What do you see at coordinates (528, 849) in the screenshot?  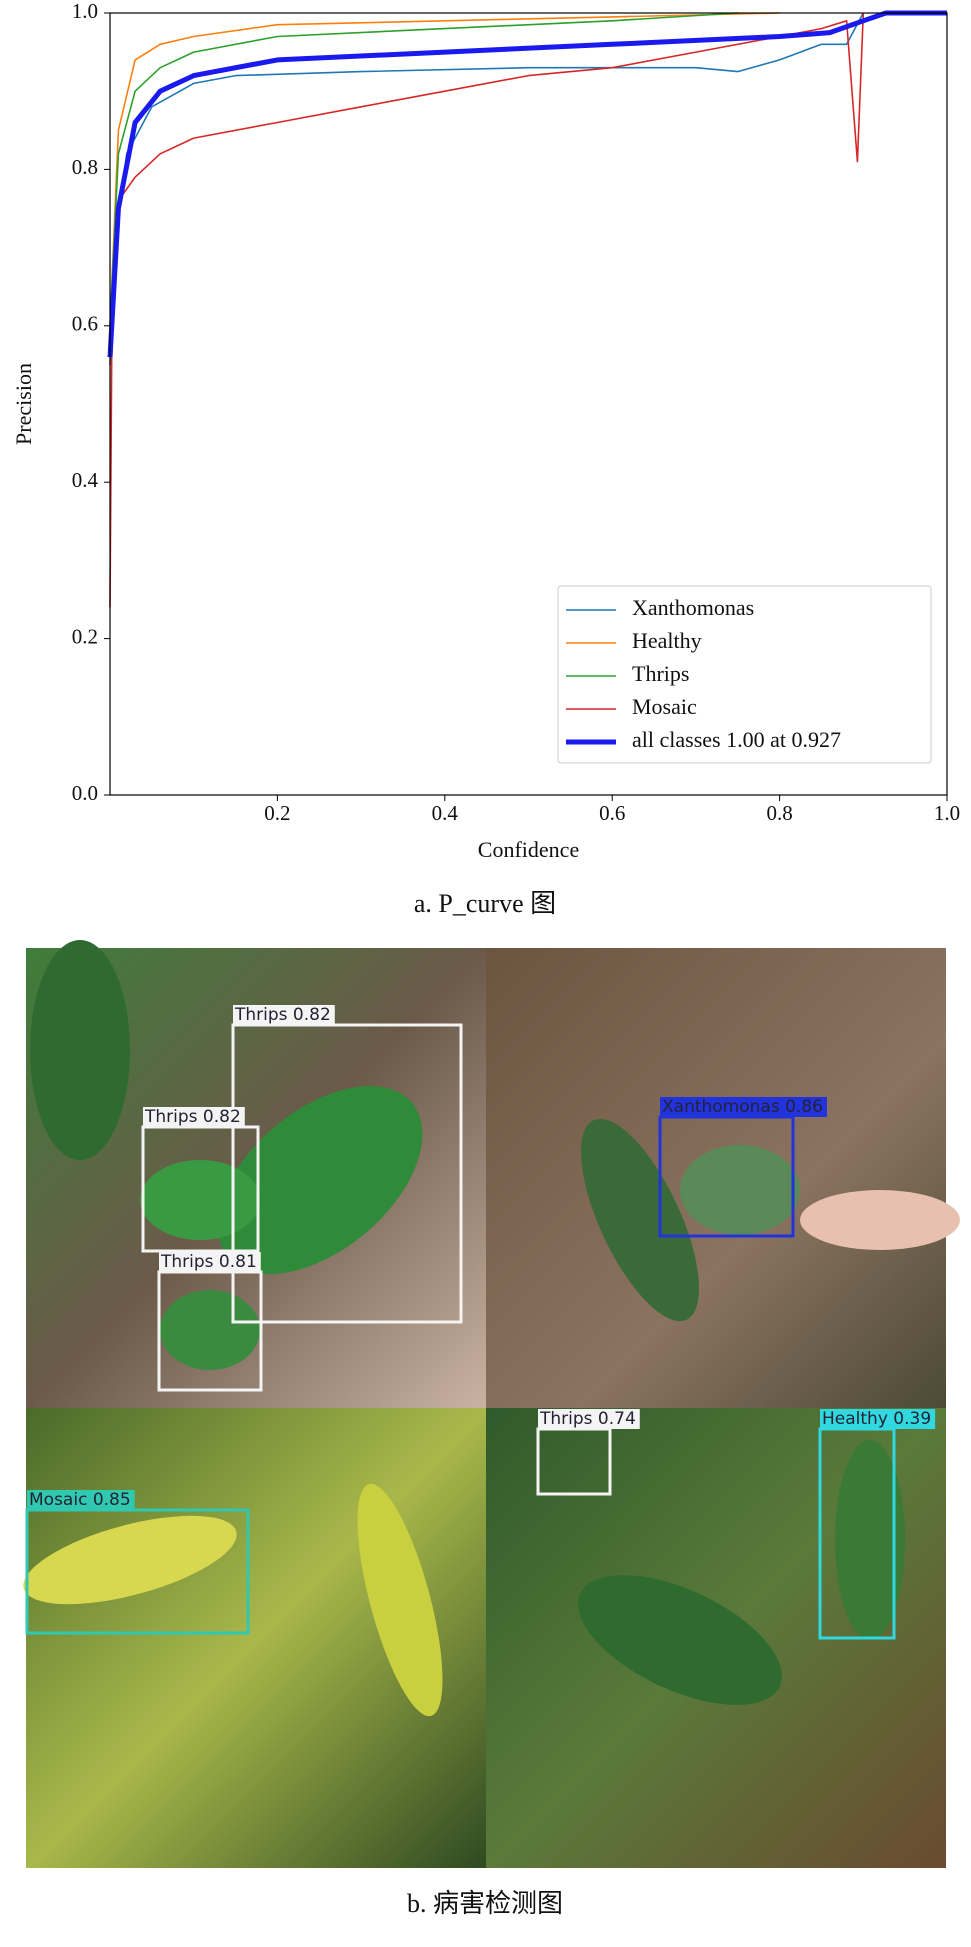 I see `x-axis-label: Confidence` at bounding box center [528, 849].